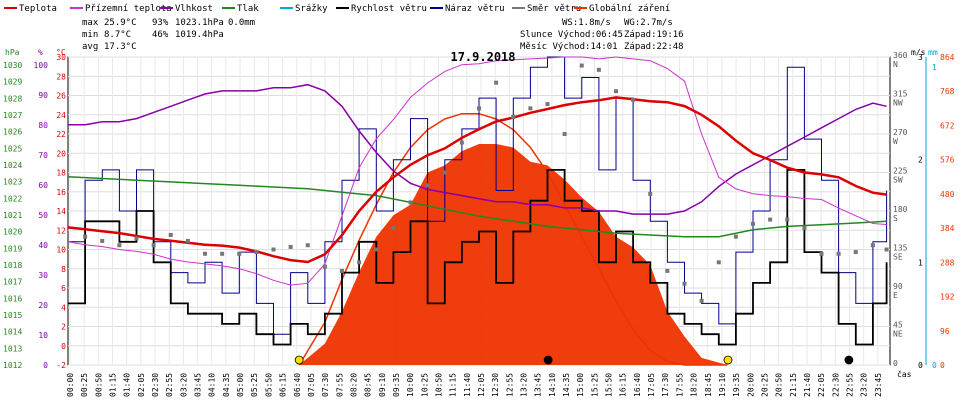 This screenshot has width=966, height=404. I want to click on x-tick: 20:00, so click(750, 385).